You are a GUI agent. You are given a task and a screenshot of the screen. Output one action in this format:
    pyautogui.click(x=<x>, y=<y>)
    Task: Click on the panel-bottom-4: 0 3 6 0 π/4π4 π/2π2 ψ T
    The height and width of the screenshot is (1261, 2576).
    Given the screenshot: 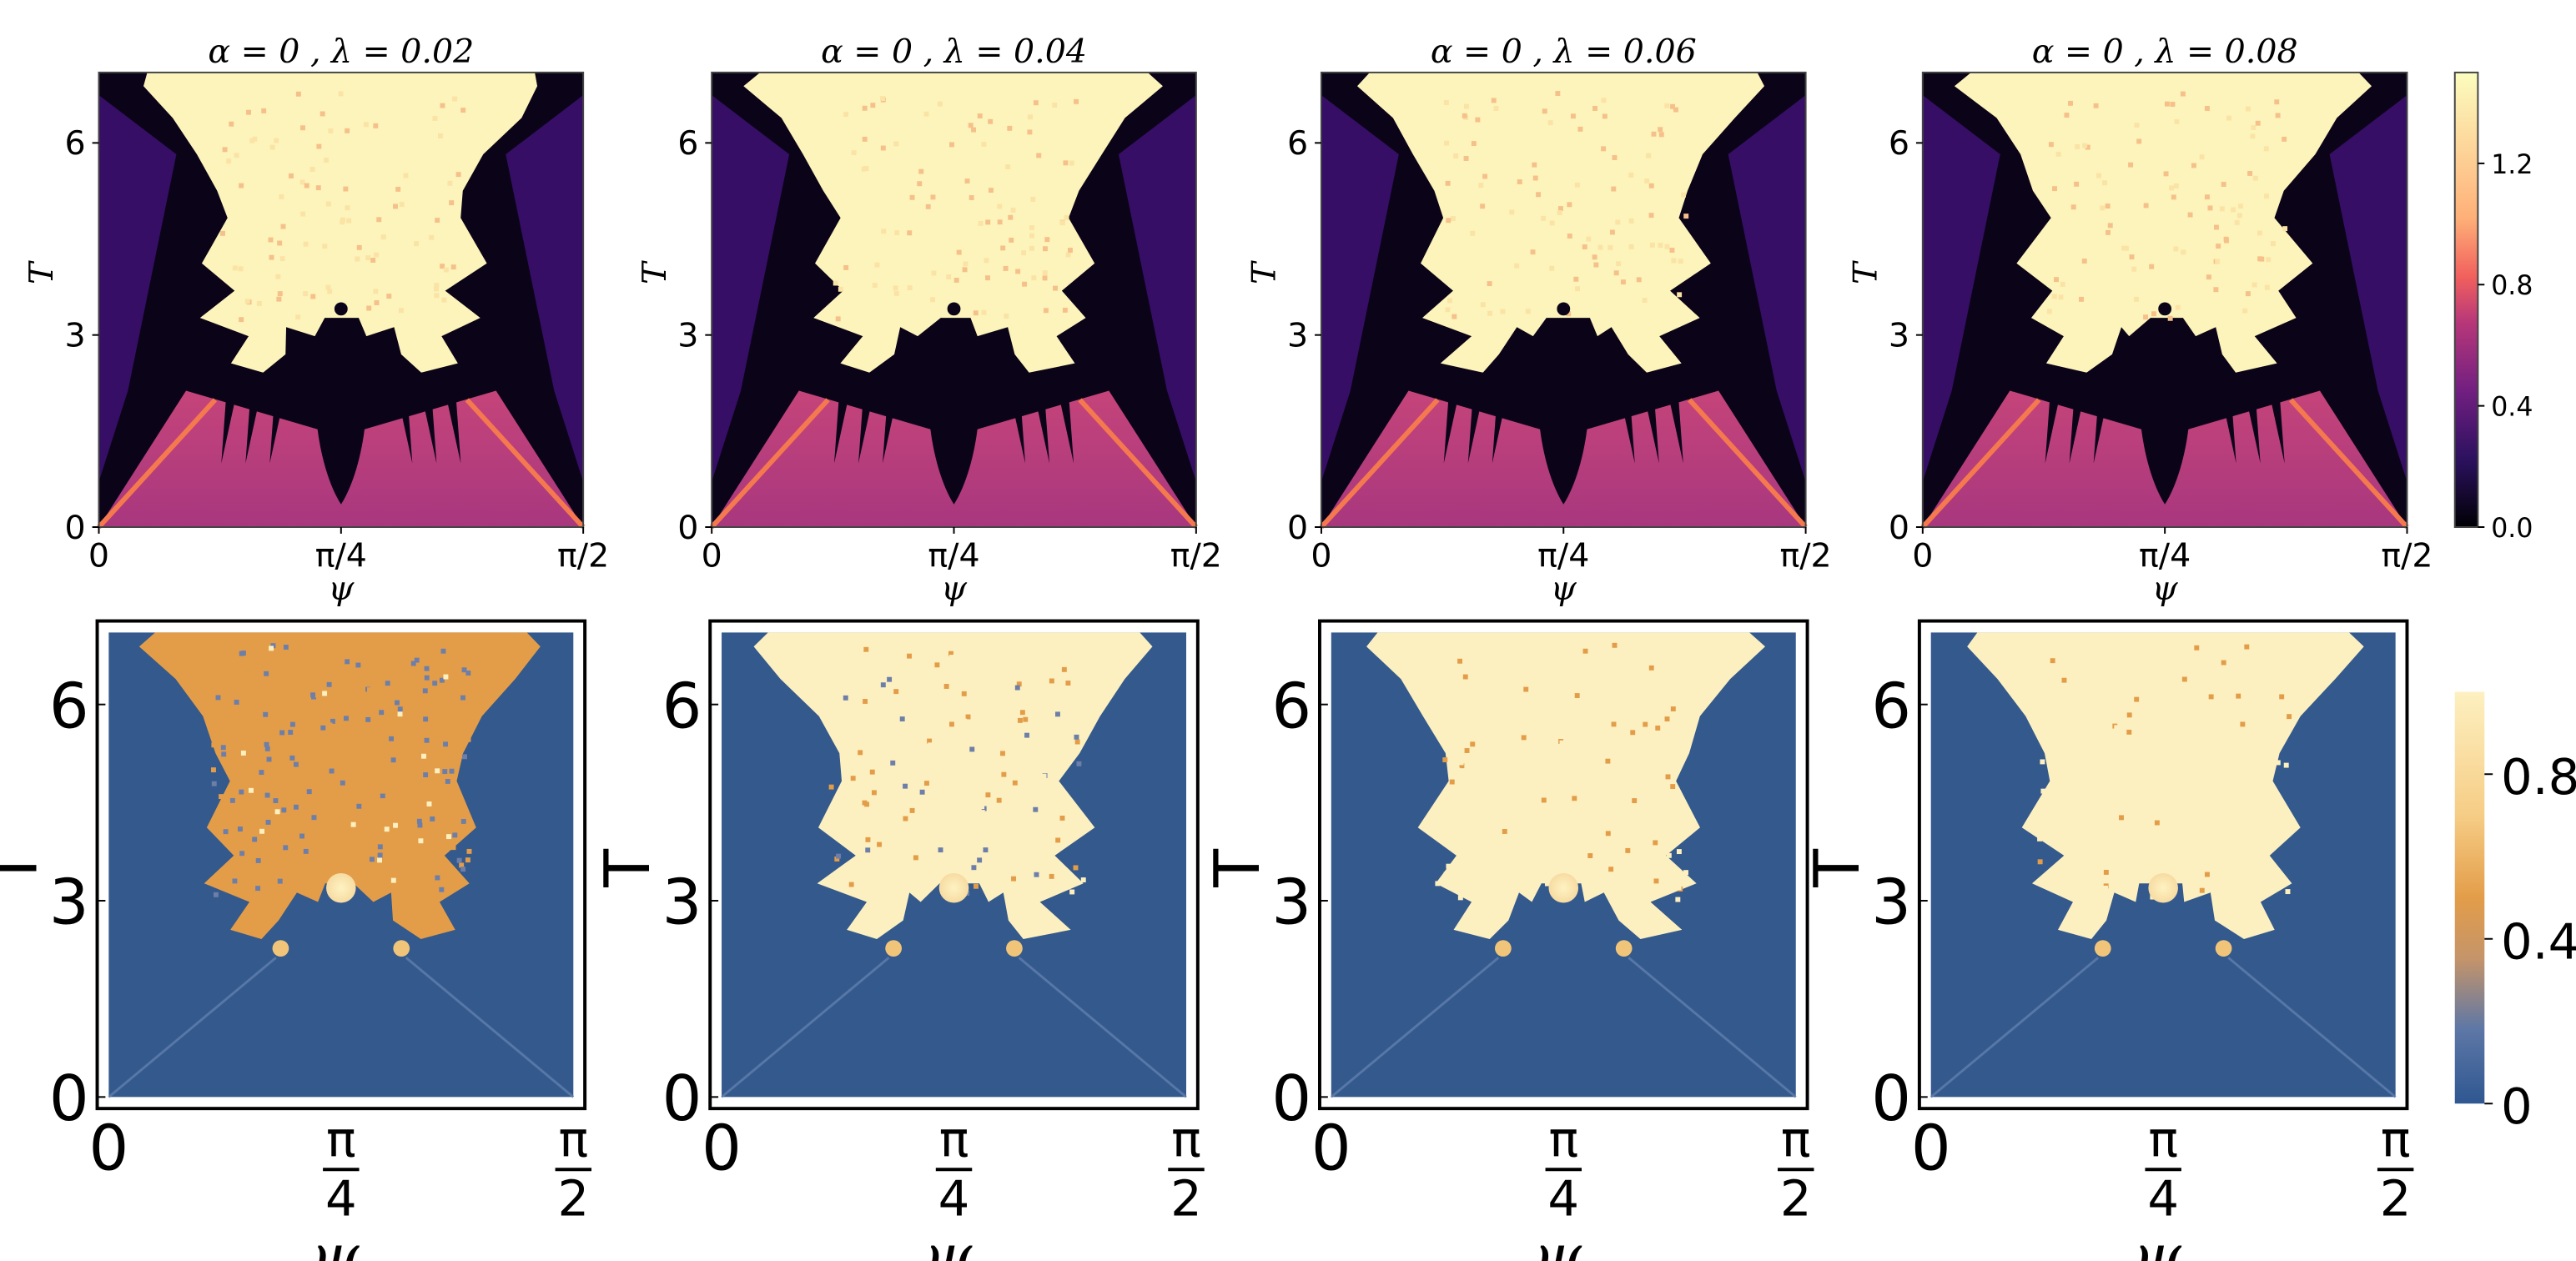 What is the action you would take?
    pyautogui.click(x=2107, y=940)
    